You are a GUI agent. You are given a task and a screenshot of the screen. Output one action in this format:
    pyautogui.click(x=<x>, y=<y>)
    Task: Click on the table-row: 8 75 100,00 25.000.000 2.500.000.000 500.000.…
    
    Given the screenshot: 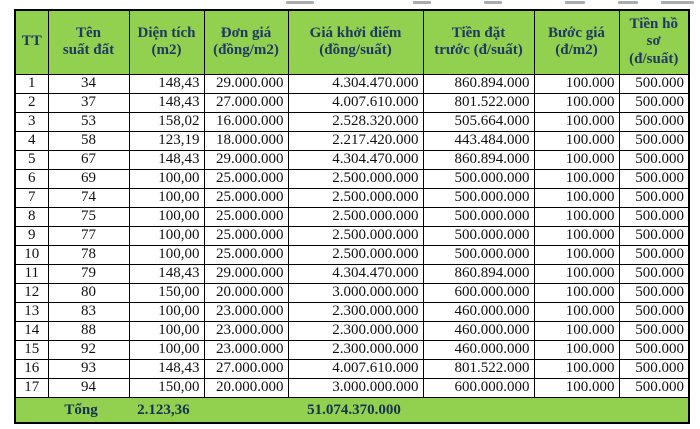 What is the action you would take?
    pyautogui.click(x=352, y=216)
    